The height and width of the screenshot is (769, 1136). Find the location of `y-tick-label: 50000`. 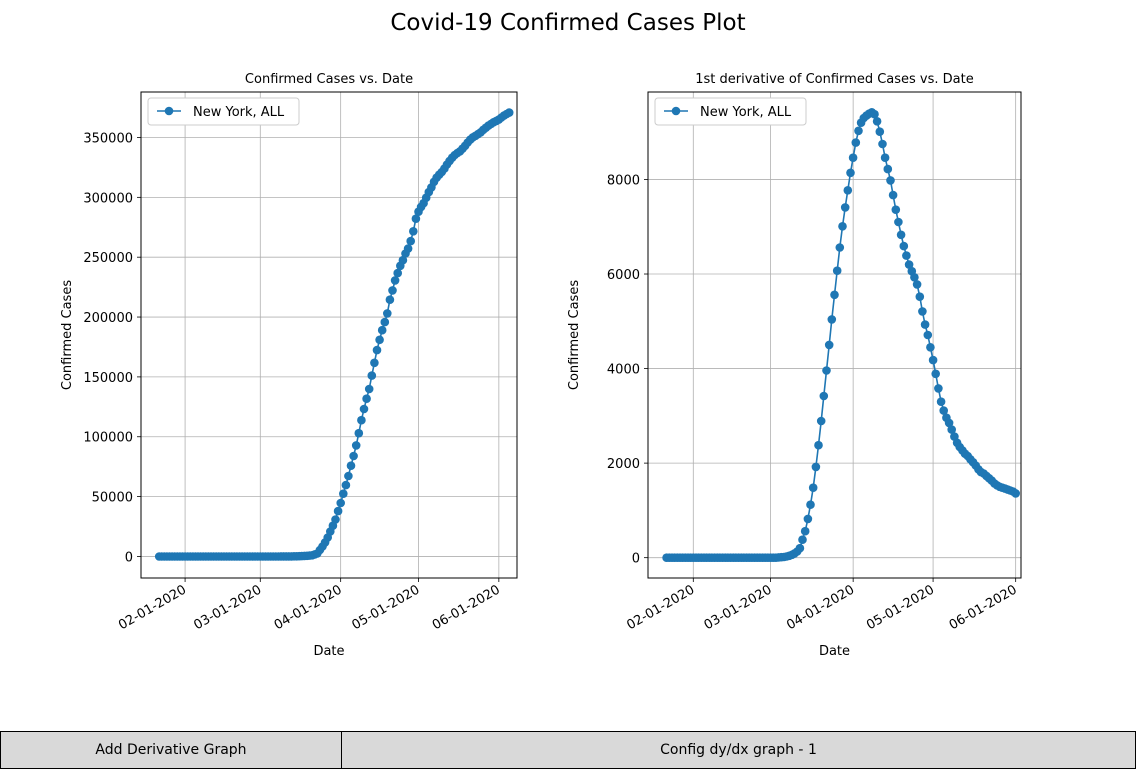

y-tick-label: 50000 is located at coordinates (112, 498).